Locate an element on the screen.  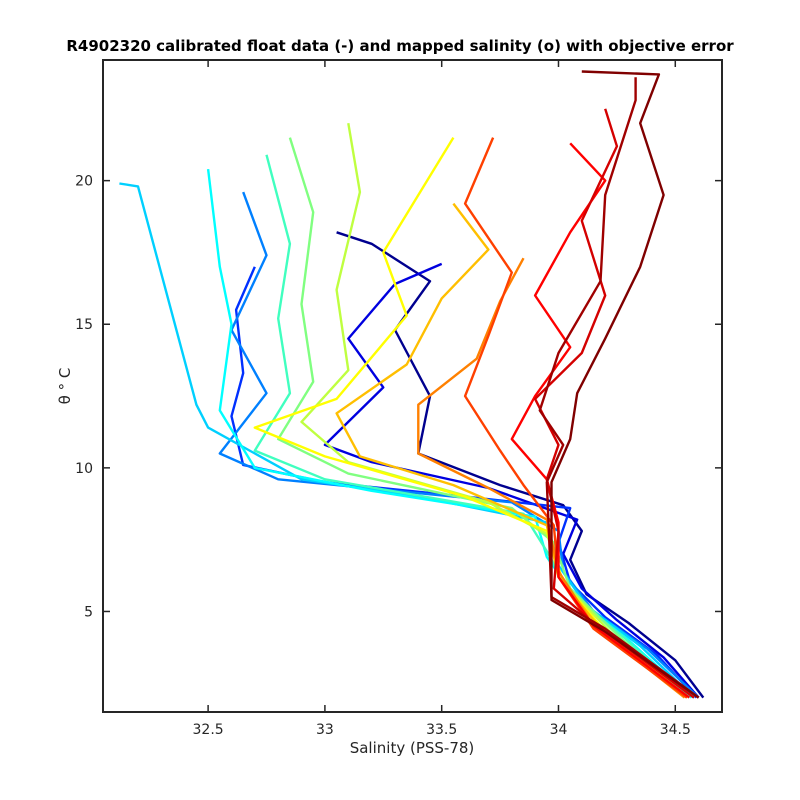
x-tick-label: 33.5 is located at coordinates (441, 730).